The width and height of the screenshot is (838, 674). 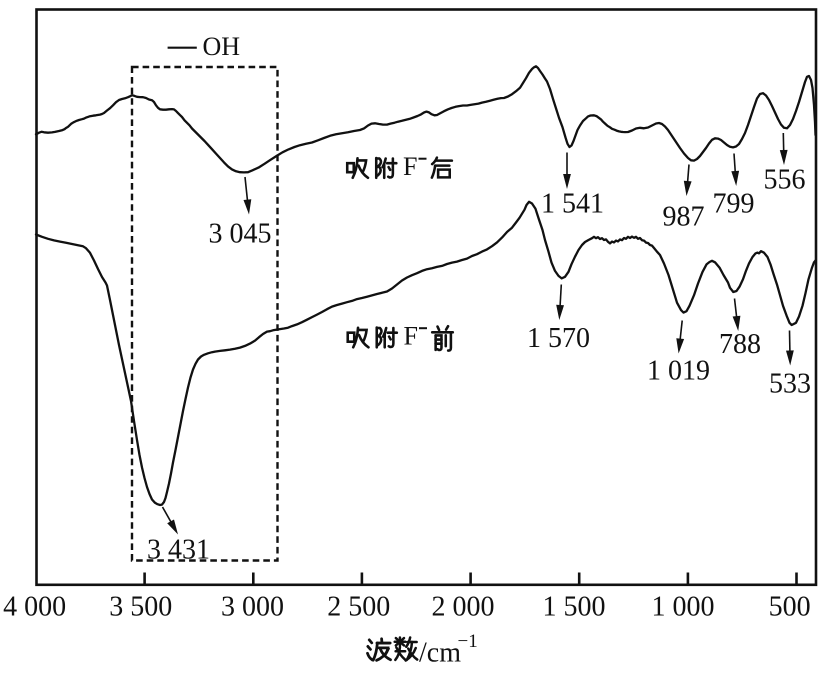 What do you see at coordinates (790, 607) in the screenshot?
I see `svg-text: 500` at bounding box center [790, 607].